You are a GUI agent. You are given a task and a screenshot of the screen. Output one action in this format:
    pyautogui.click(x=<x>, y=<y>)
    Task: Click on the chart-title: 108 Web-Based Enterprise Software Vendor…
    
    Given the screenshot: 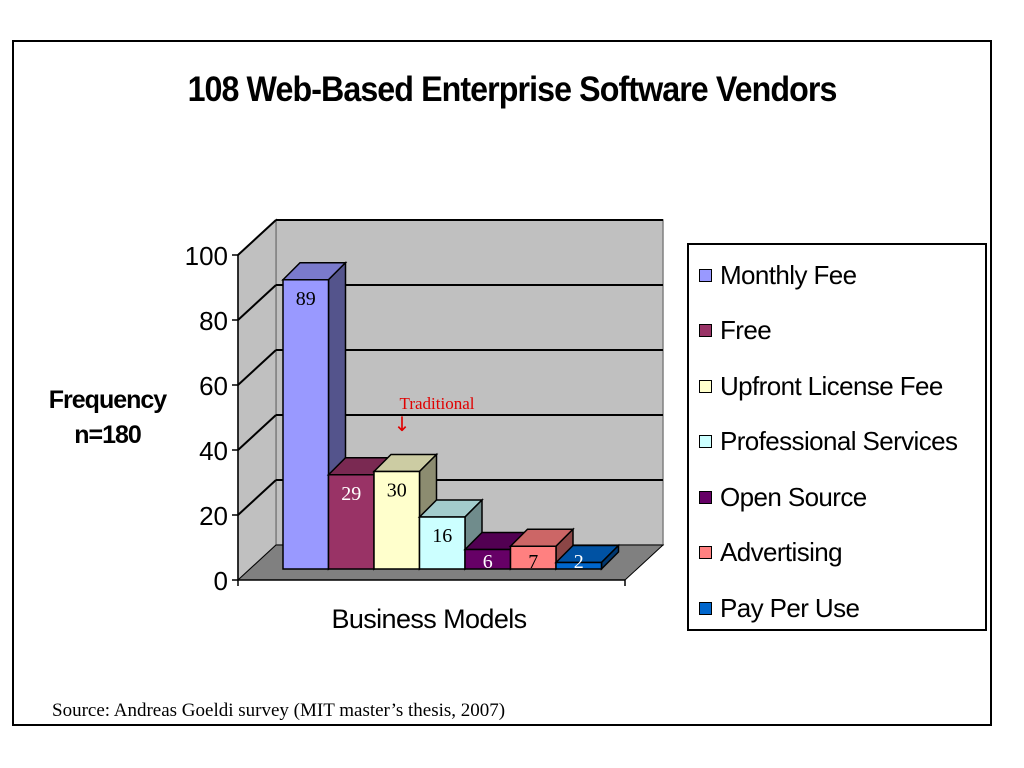 What is the action you would take?
    pyautogui.click(x=512, y=89)
    